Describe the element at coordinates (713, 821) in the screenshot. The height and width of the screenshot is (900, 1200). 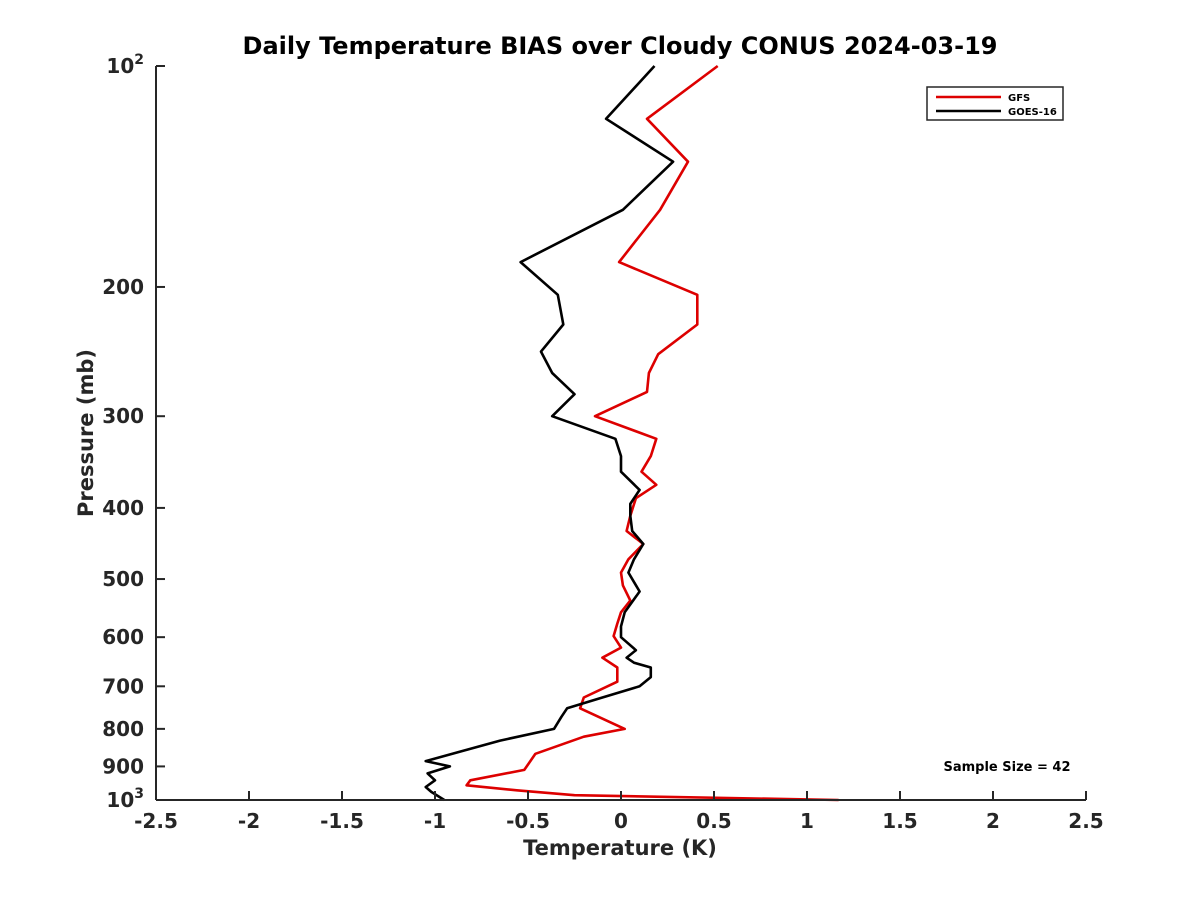
I see `x-tick-label: 0.5` at that location.